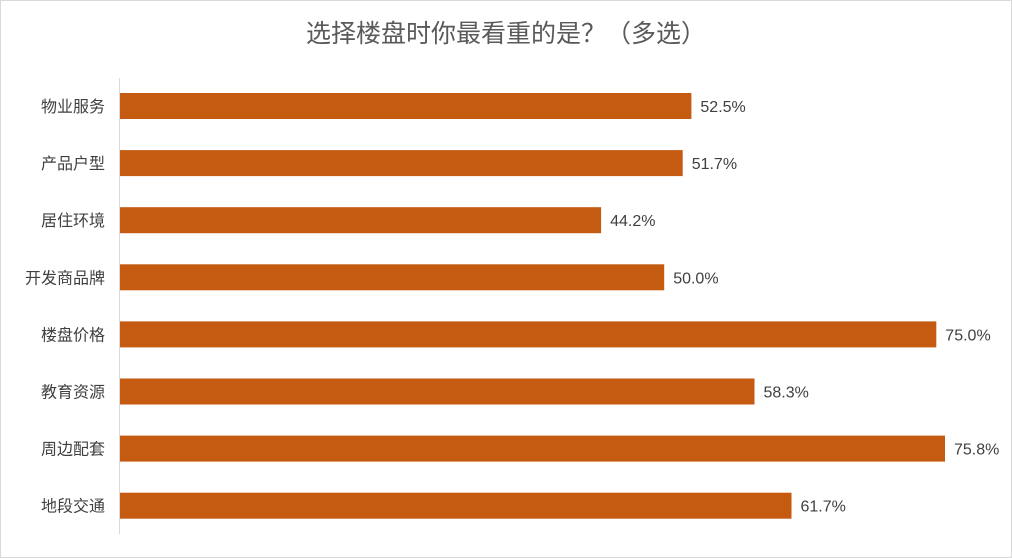 This screenshot has height=558, width=1012. I want to click on category-label-3: 开发商品牌, so click(65, 277).